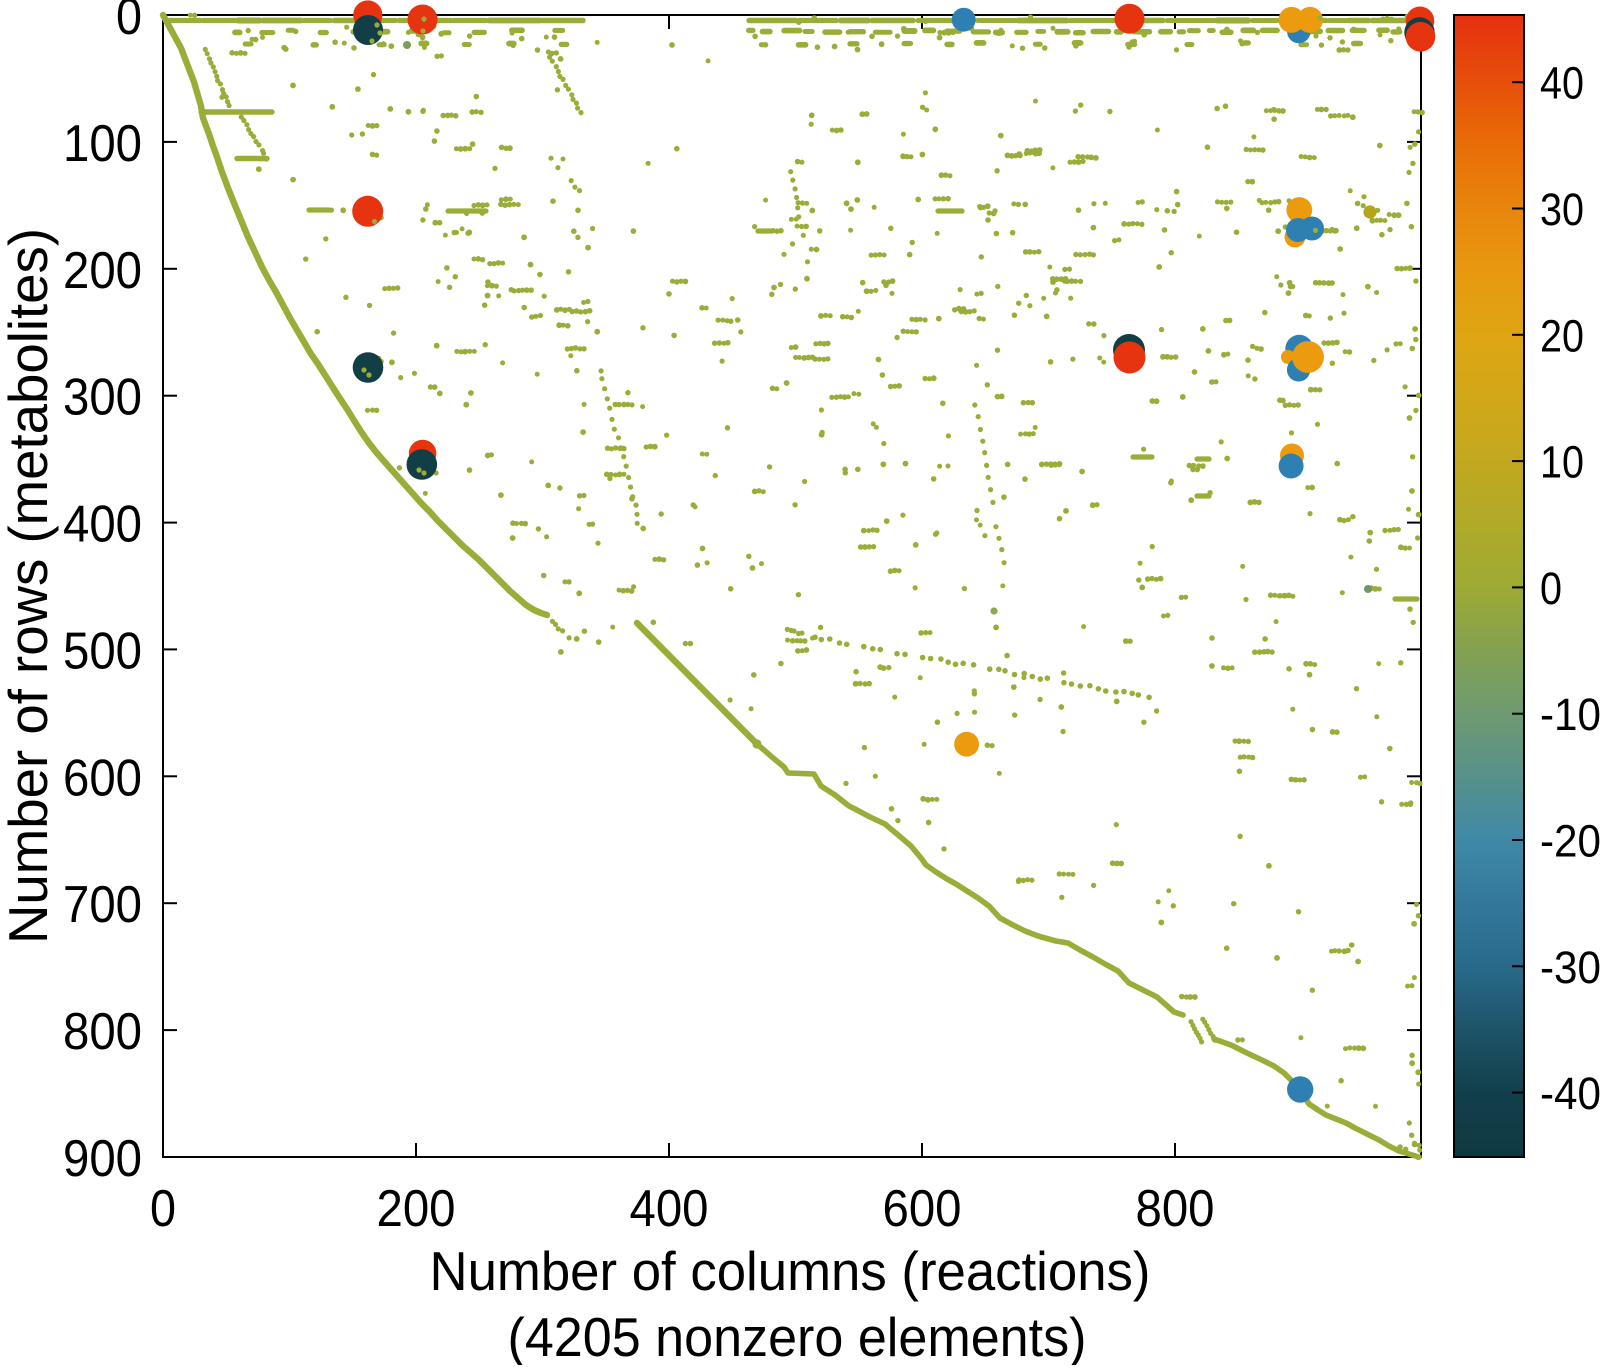 Image resolution: width=1601 pixels, height=1370 pixels. I want to click on svg-text: 300, so click(102, 398).